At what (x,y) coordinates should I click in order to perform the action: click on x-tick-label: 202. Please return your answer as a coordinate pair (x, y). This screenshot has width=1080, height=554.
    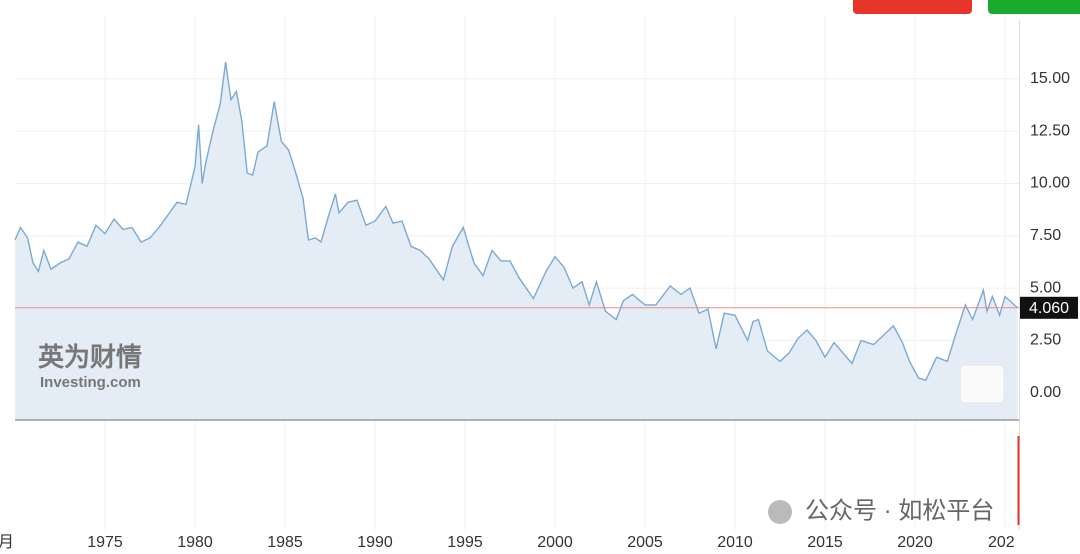
    Looking at the image, I should click on (1001, 542).